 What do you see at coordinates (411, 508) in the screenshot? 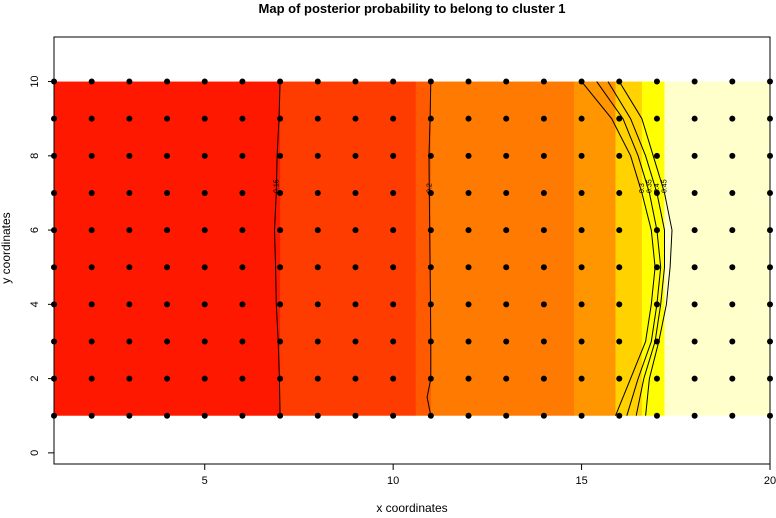
I see `x-axis-label: x coordinates` at bounding box center [411, 508].